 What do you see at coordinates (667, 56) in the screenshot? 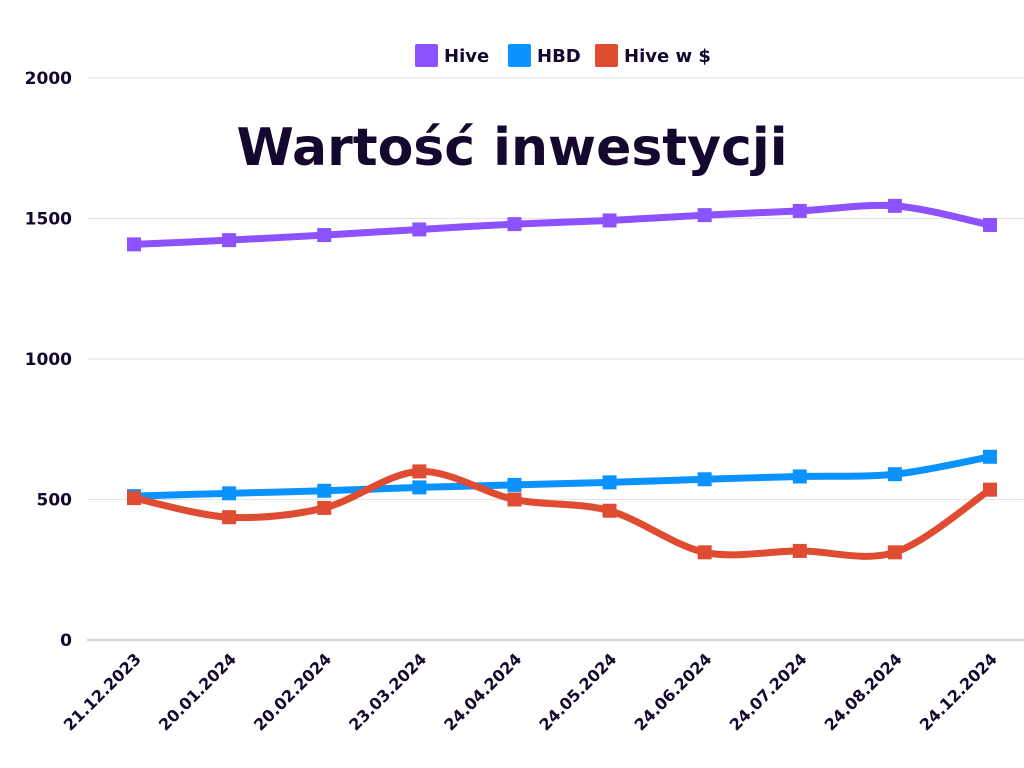
I see `legend-label: Hive w $` at bounding box center [667, 56].